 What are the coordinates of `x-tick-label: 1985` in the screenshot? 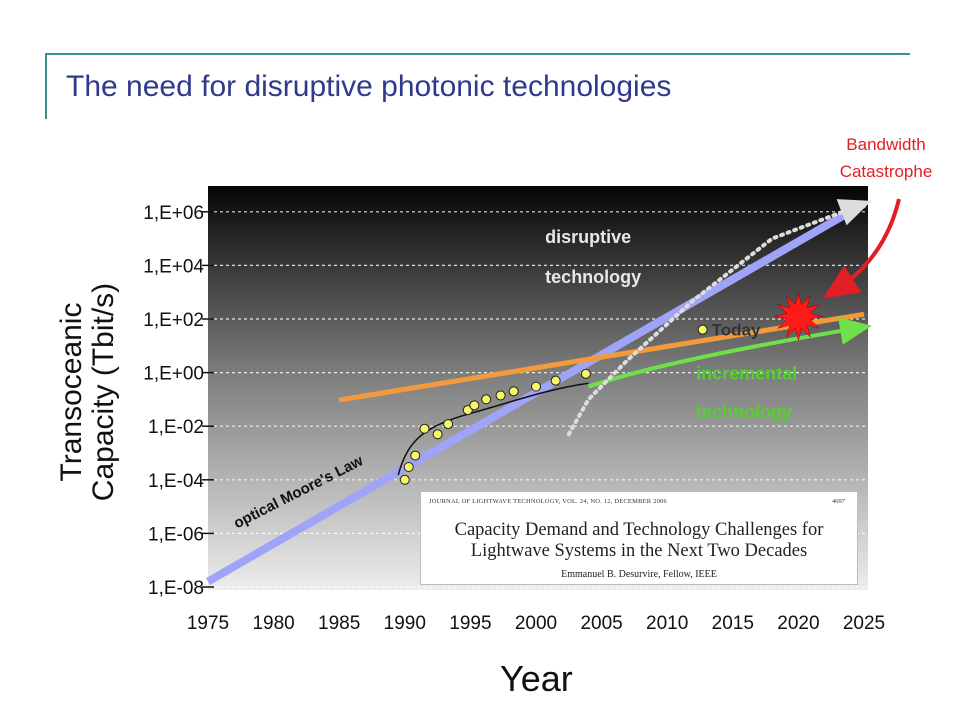 It's located at (339, 623).